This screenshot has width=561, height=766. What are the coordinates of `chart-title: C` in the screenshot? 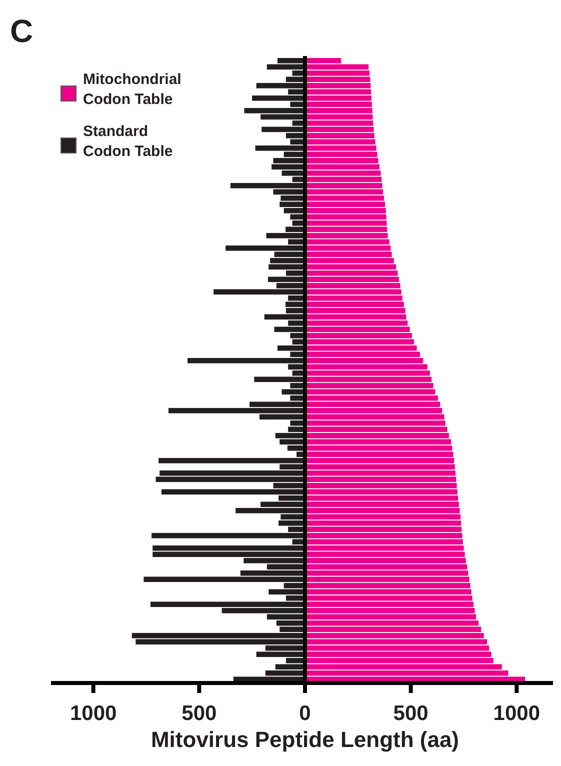 It's located at (22, 31).